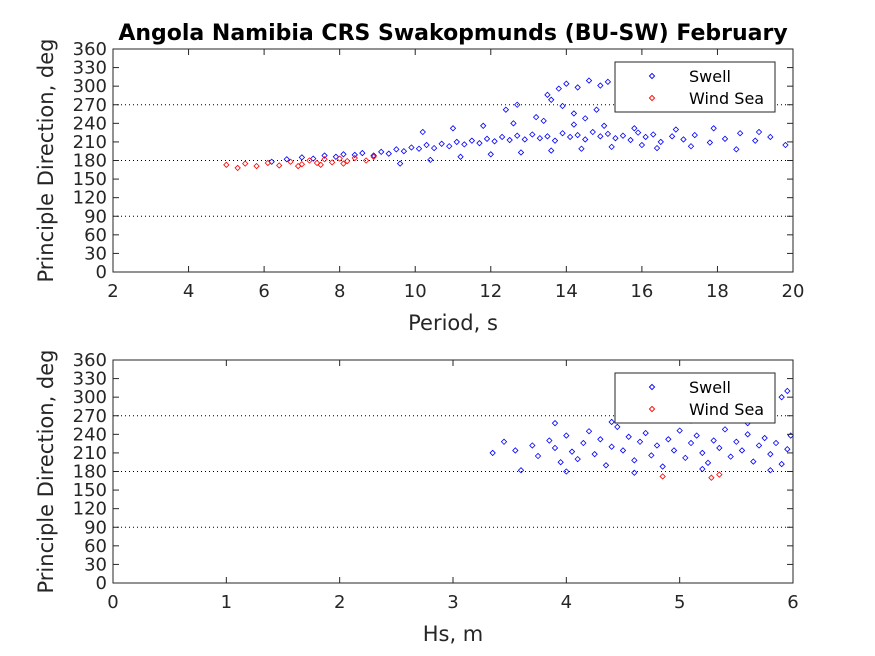  I want to click on x-tick-label: 4, so click(188, 291).